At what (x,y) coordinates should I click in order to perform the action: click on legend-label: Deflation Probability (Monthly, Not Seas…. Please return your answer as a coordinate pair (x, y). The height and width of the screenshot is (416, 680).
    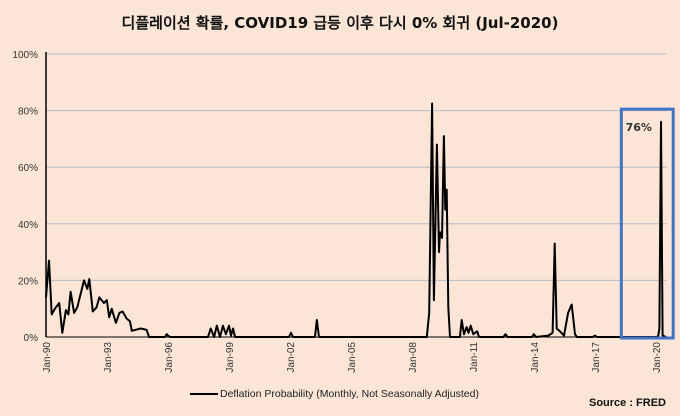
    Looking at the image, I should click on (349, 394).